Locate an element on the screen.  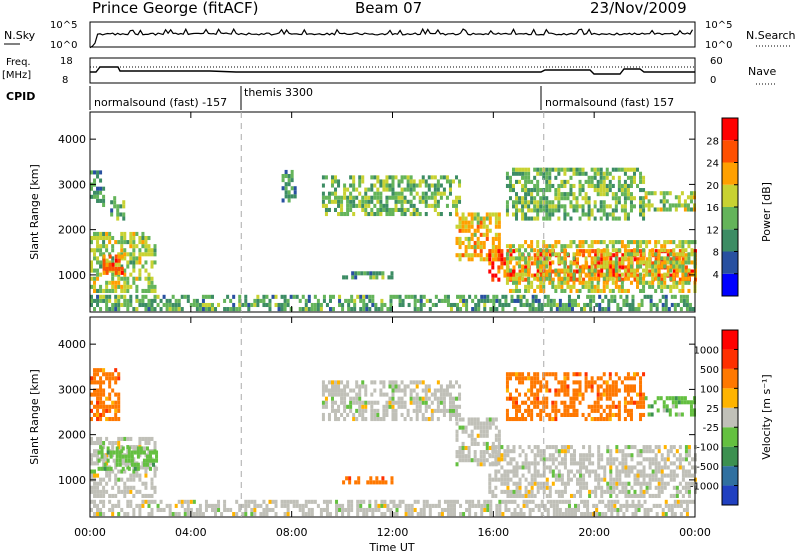
vel-ytick-label: 3000 is located at coordinates (72, 389).